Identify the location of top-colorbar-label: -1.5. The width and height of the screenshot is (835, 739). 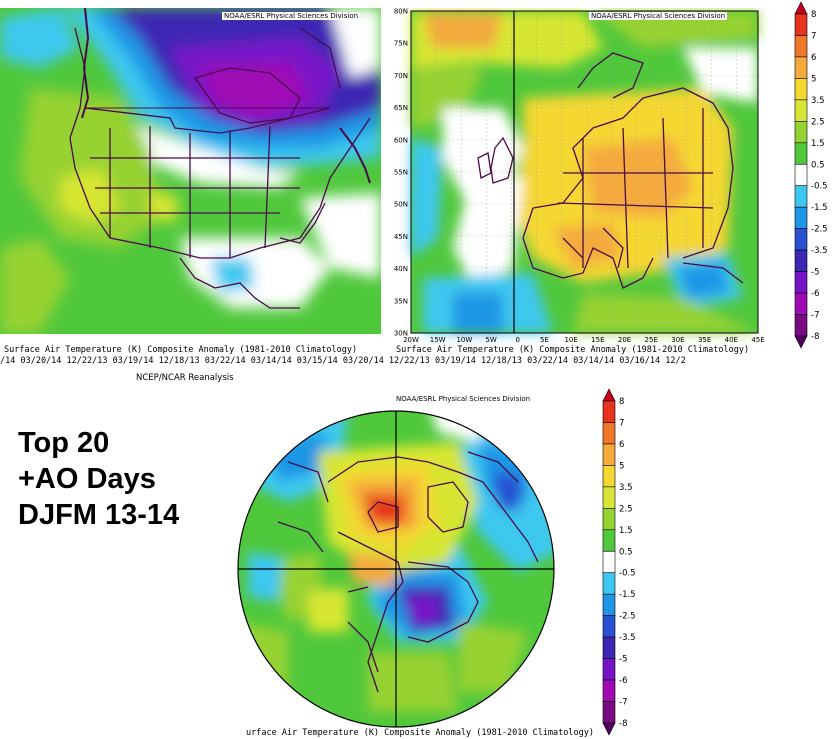
(819, 208).